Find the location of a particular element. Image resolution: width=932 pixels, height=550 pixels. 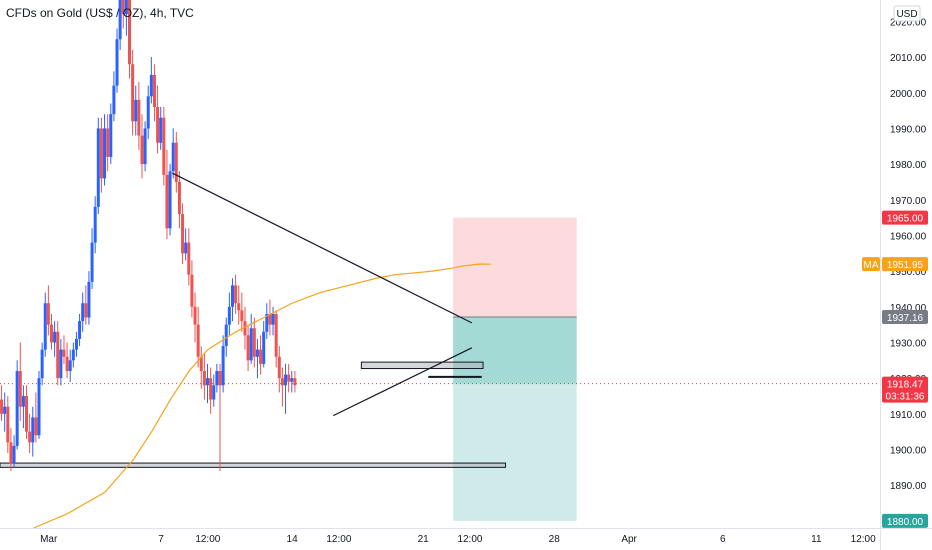

y-tick-label: 1990.00 is located at coordinates (908, 129).